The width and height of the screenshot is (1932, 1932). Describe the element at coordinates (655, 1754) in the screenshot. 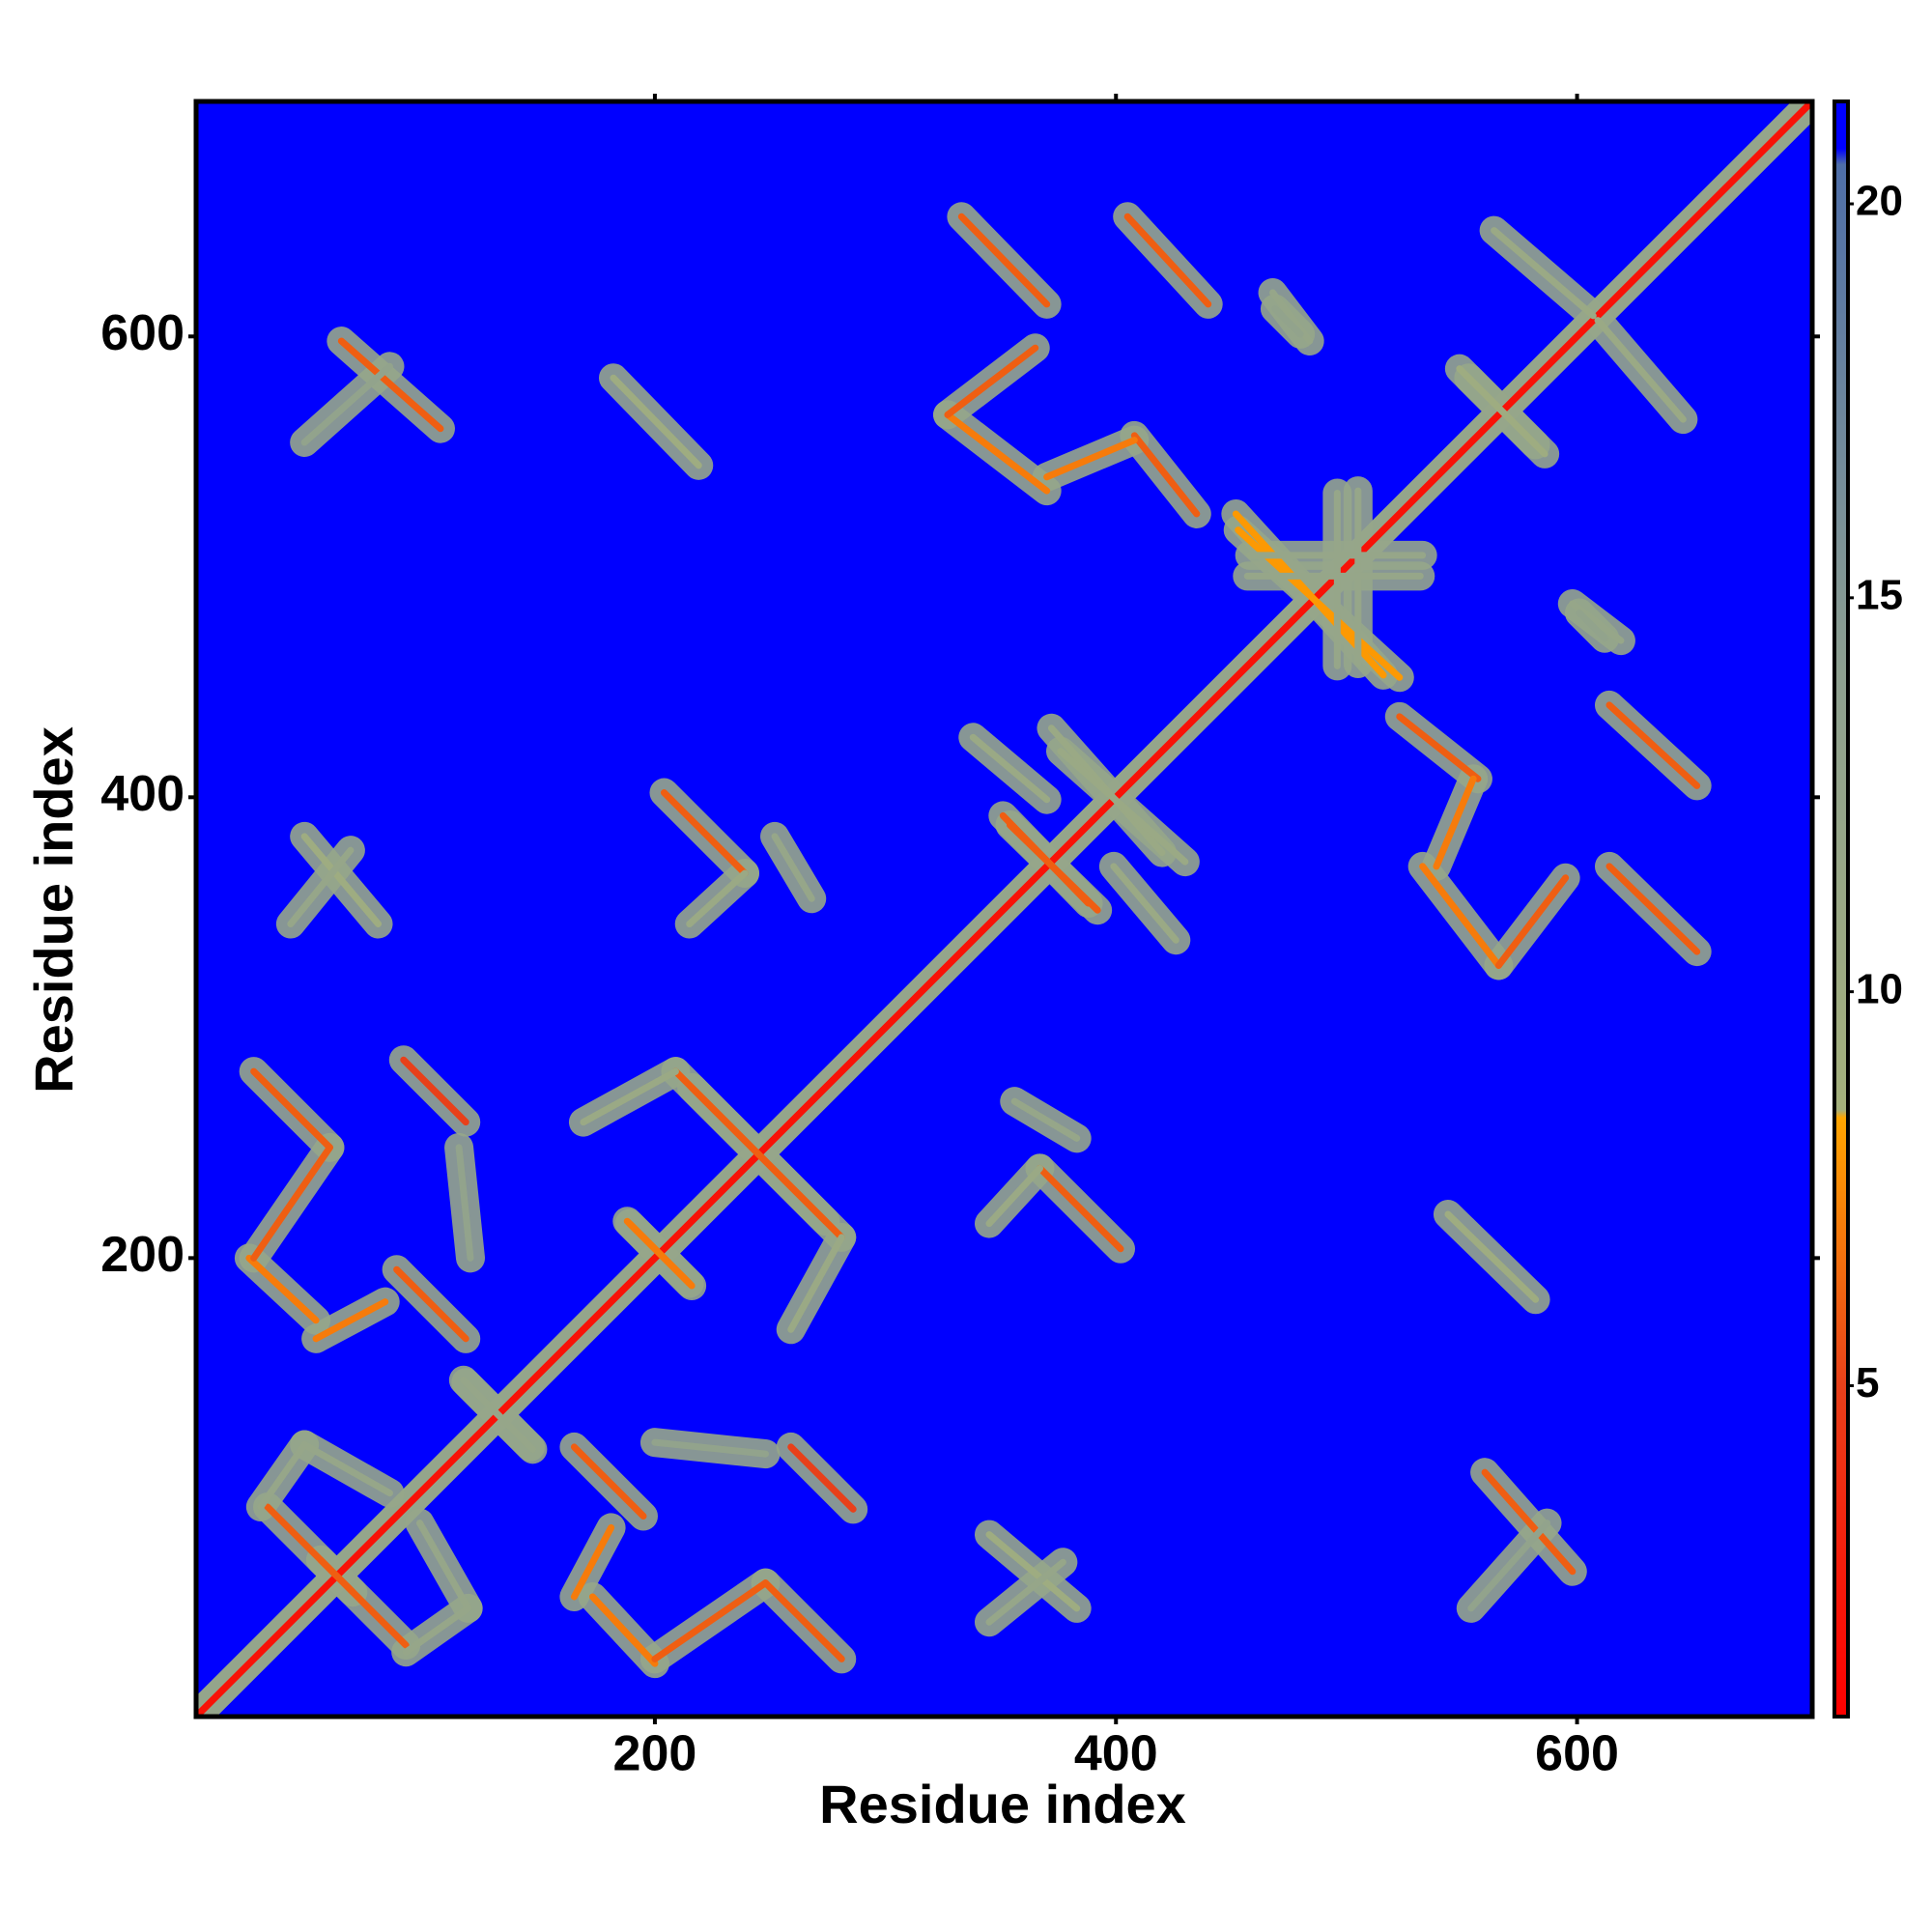

I see `x-tick-label: 200` at that location.